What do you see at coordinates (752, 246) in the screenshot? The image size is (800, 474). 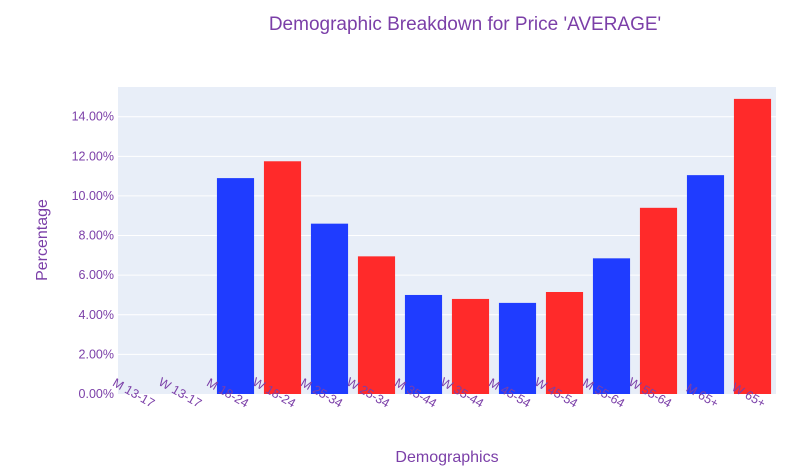 I see `bar-w-65-` at bounding box center [752, 246].